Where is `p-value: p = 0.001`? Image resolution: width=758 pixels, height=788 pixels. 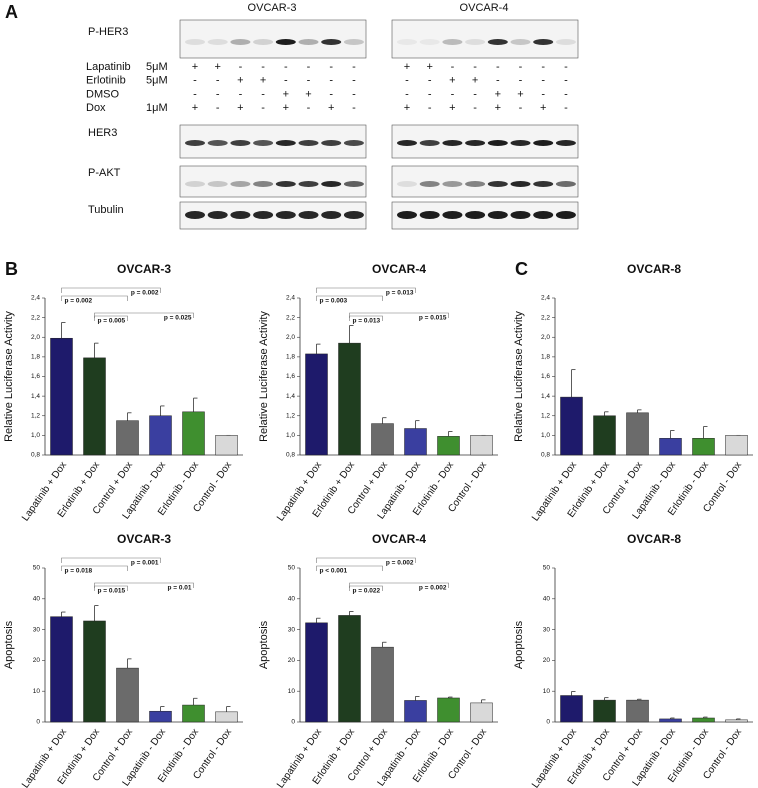
p-value: p = 0.001 is located at coordinates (145, 563).